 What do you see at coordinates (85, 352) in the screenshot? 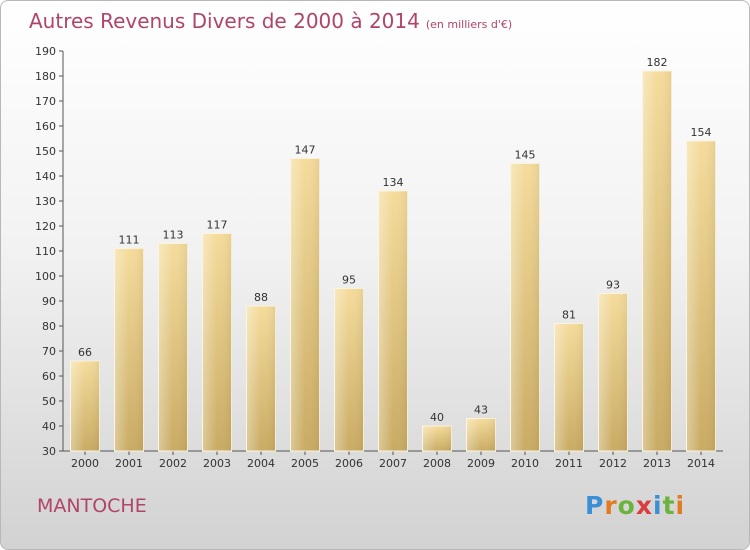
I see `data-label: 66` at bounding box center [85, 352].